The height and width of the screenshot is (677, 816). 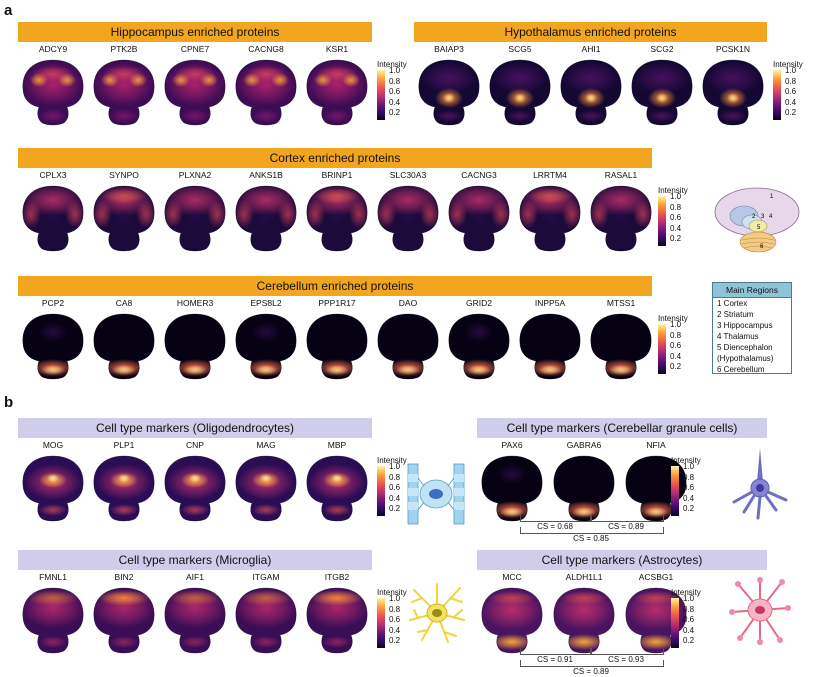 What do you see at coordinates (337, 303) in the screenshot?
I see `protein-label: PPP1R17` at bounding box center [337, 303].